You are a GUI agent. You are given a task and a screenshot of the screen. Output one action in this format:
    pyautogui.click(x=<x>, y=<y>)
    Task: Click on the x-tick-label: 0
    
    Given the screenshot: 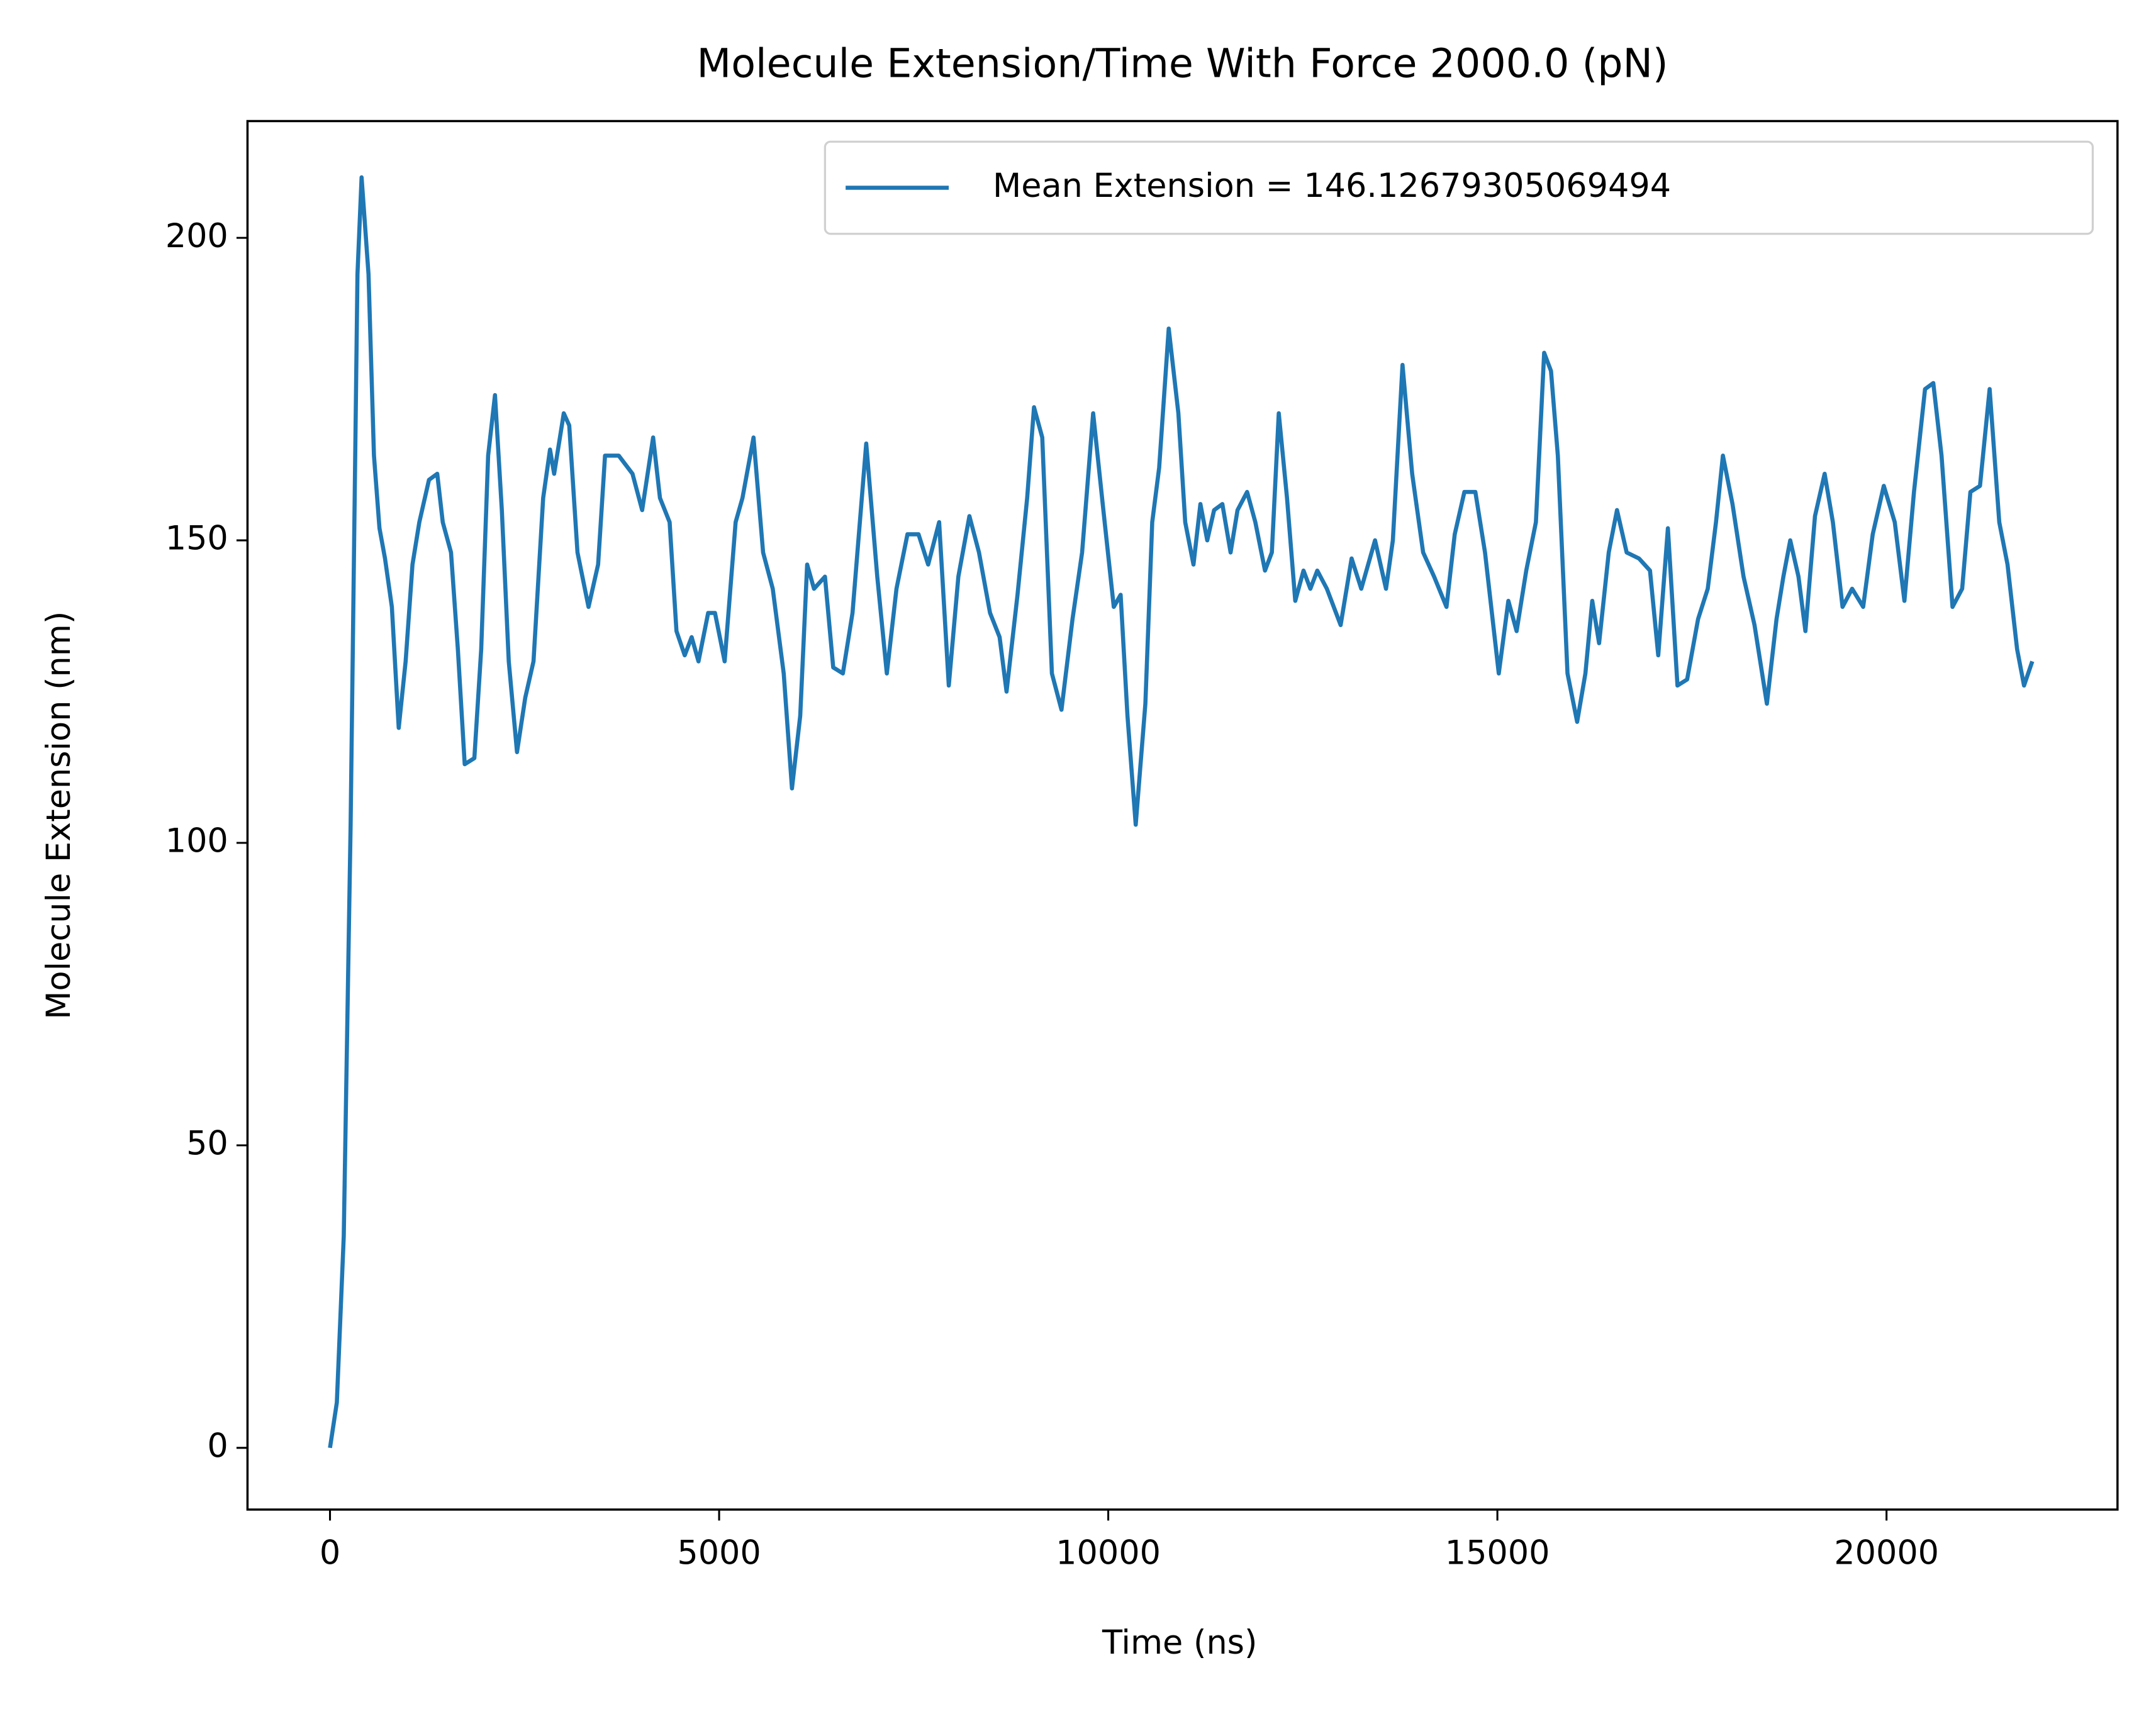 What is the action you would take?
    pyautogui.click(x=330, y=1553)
    